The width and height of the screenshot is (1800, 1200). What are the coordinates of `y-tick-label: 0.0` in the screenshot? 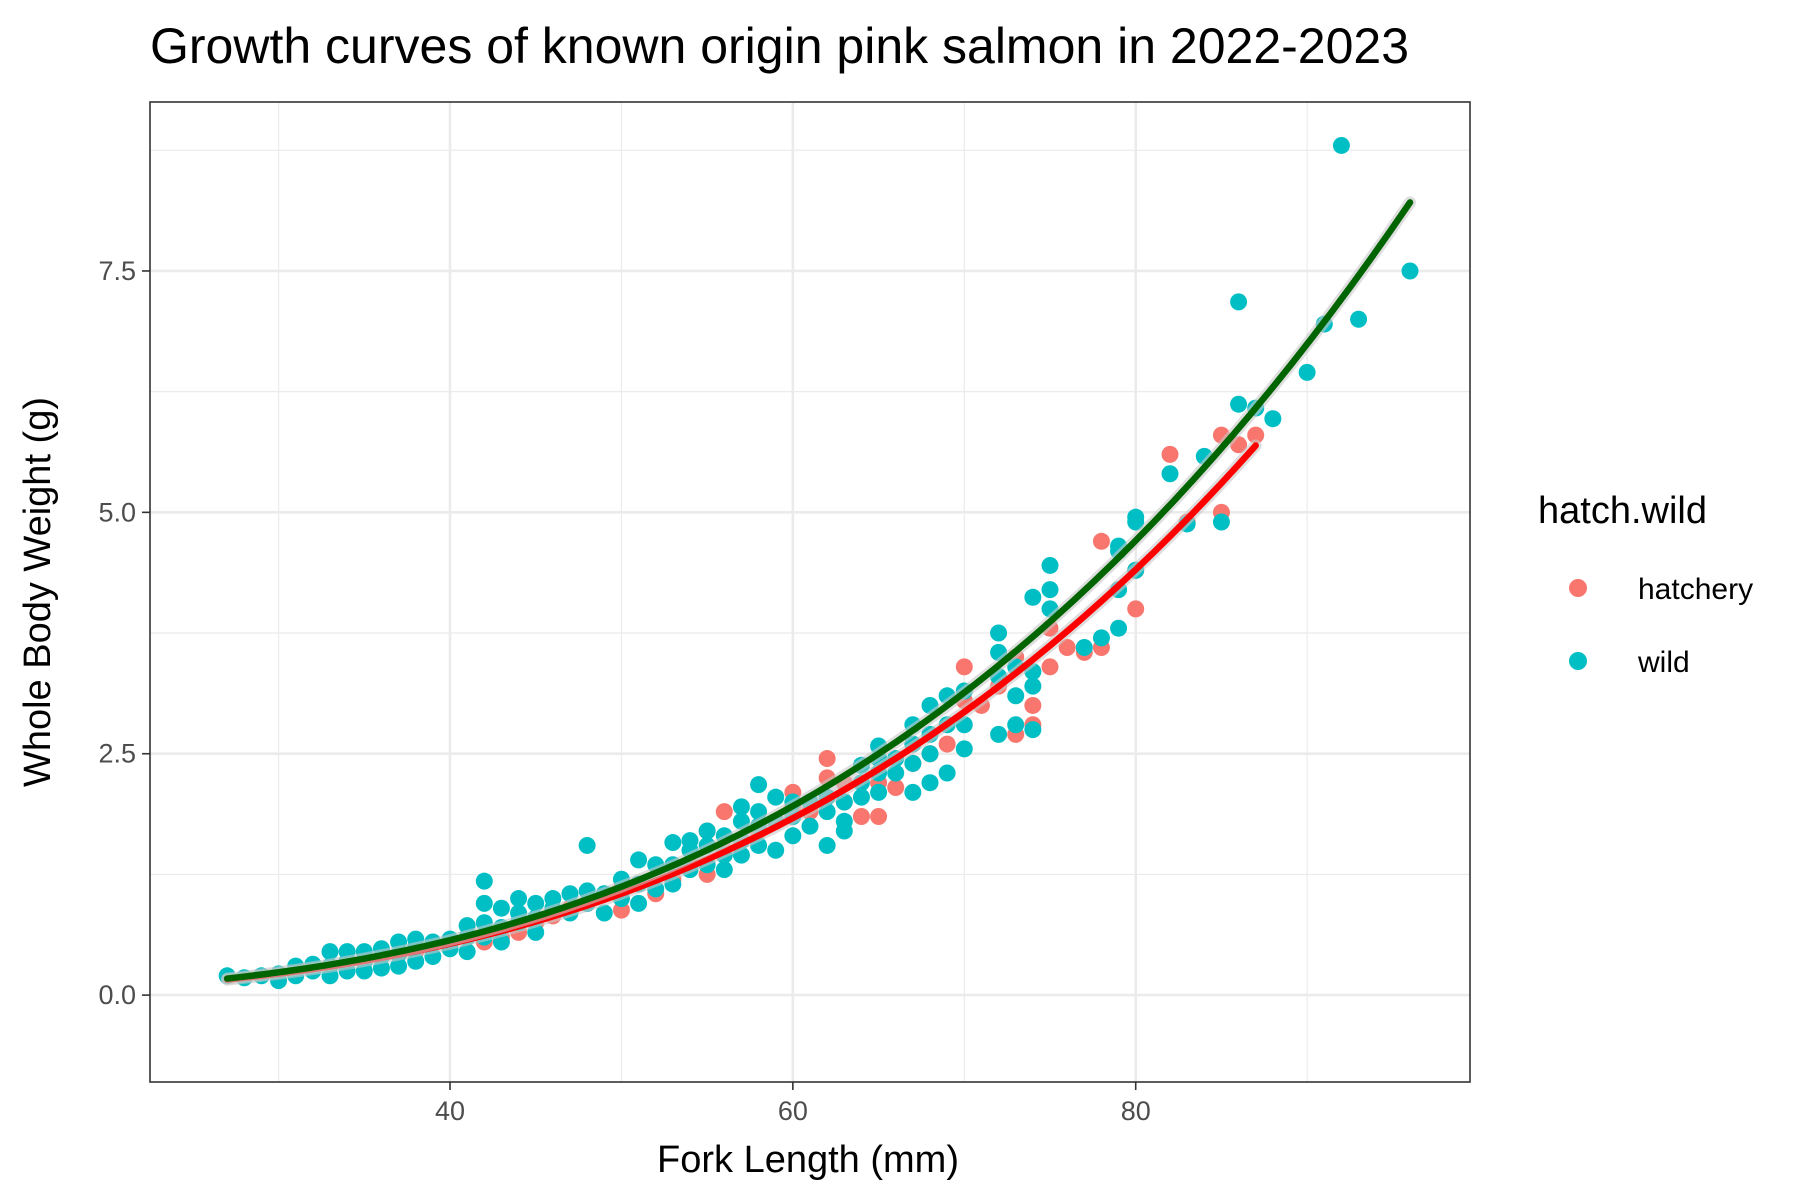 It's located at (117, 995).